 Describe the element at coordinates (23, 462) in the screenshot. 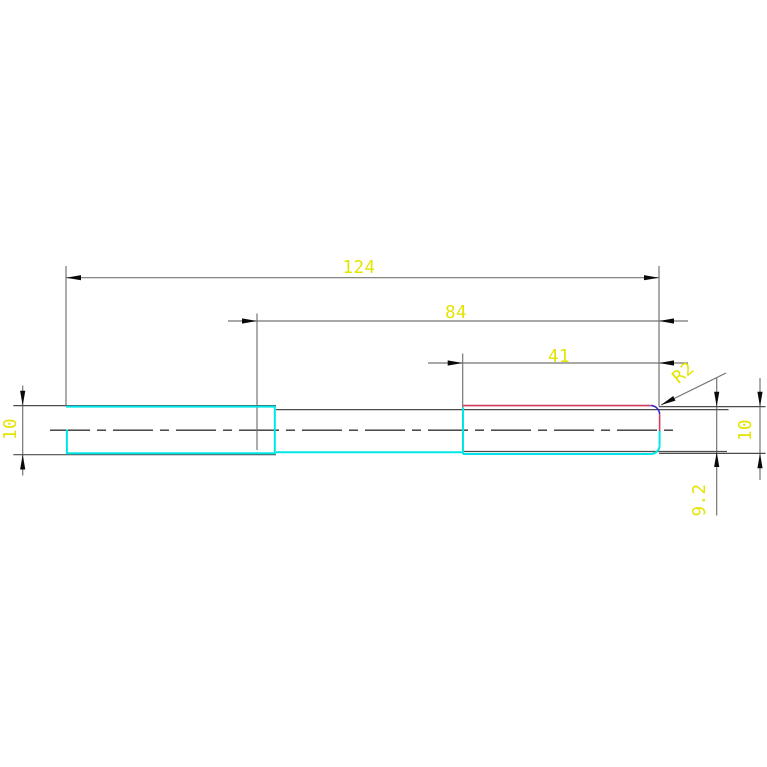

I see `arrowhead-left-dia-bottom` at that location.